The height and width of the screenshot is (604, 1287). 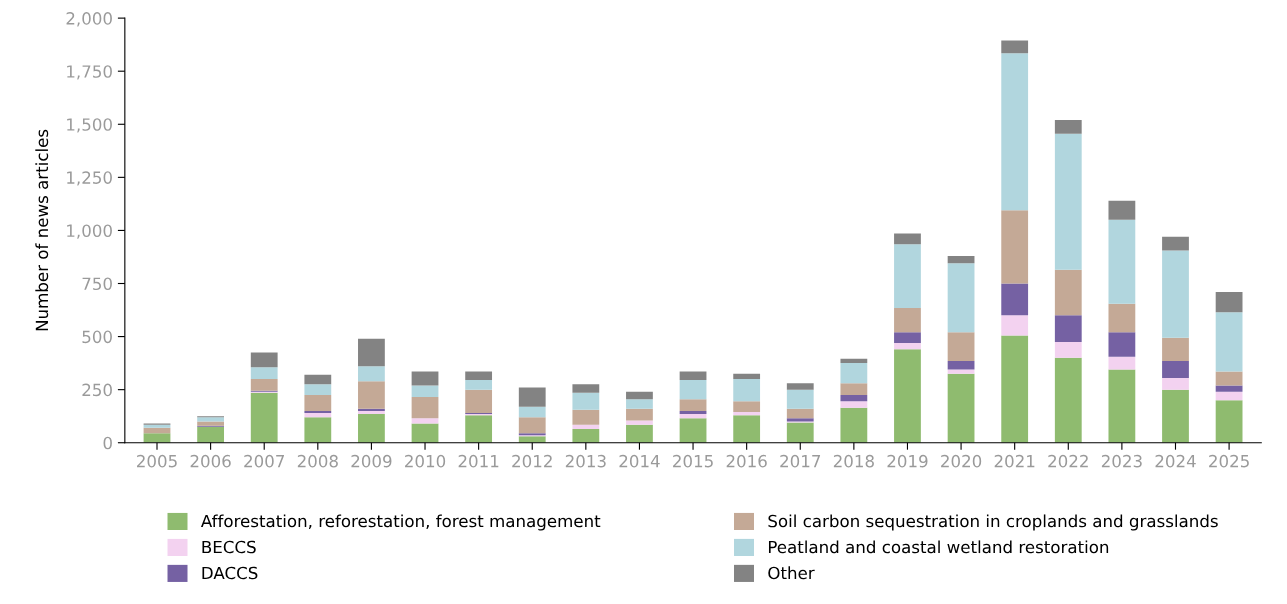 What do you see at coordinates (1068, 461) in the screenshot?
I see `x-tick-label: 2022` at bounding box center [1068, 461].